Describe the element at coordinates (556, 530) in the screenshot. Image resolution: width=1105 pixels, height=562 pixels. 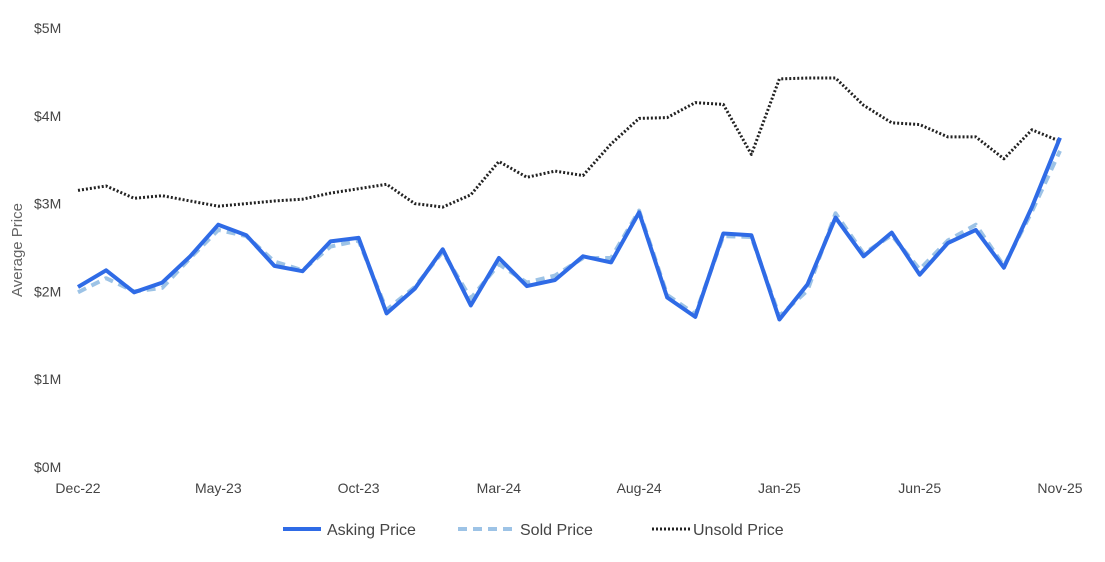
I see `legend-label: Sold Price` at that location.